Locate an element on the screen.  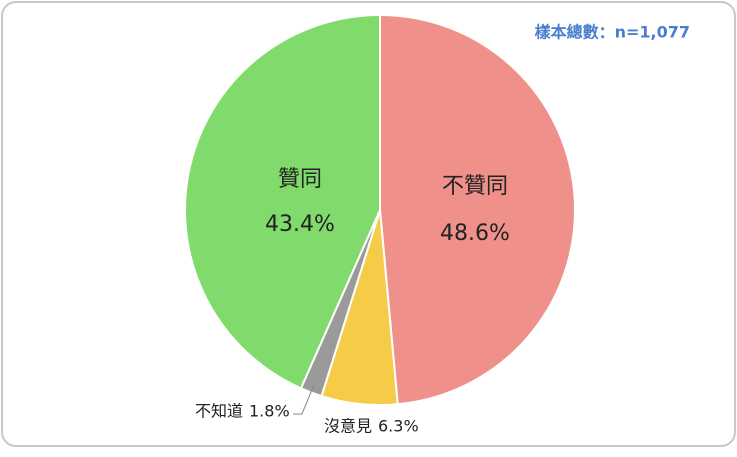
annotation: 樣本總數：n=1,077 is located at coordinates (612, 32).